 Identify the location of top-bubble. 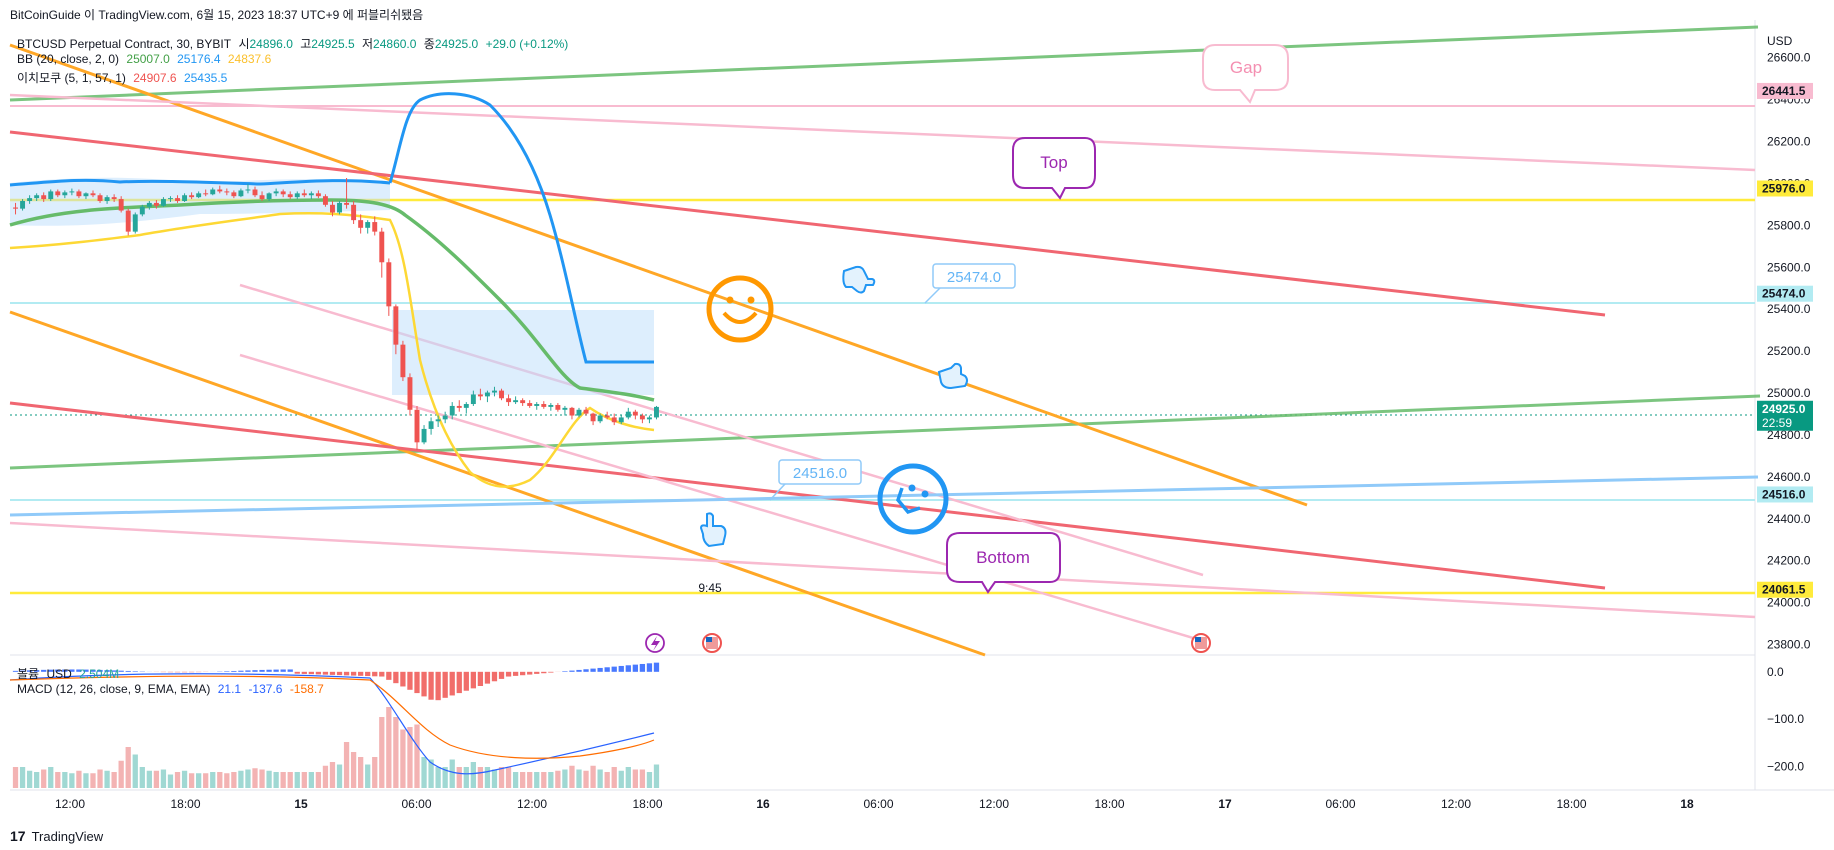
(1054, 168).